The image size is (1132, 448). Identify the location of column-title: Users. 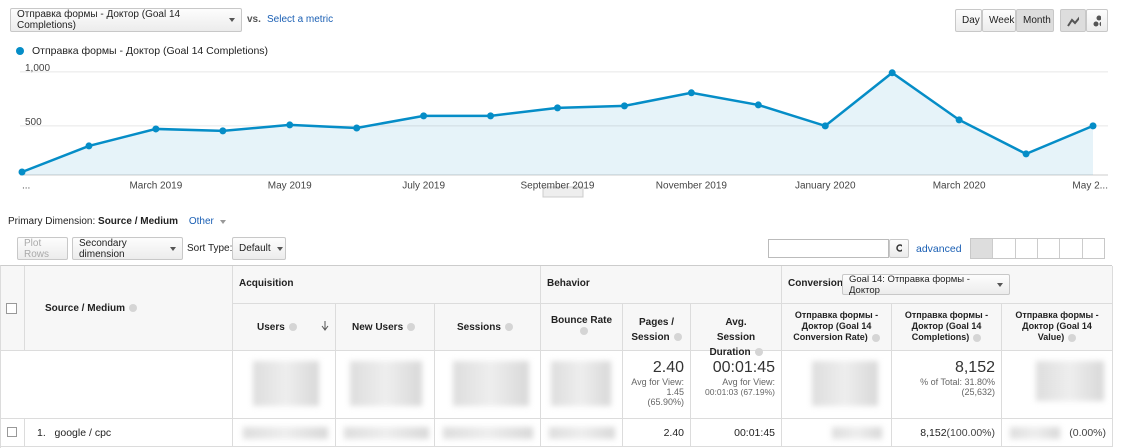
(271, 327).